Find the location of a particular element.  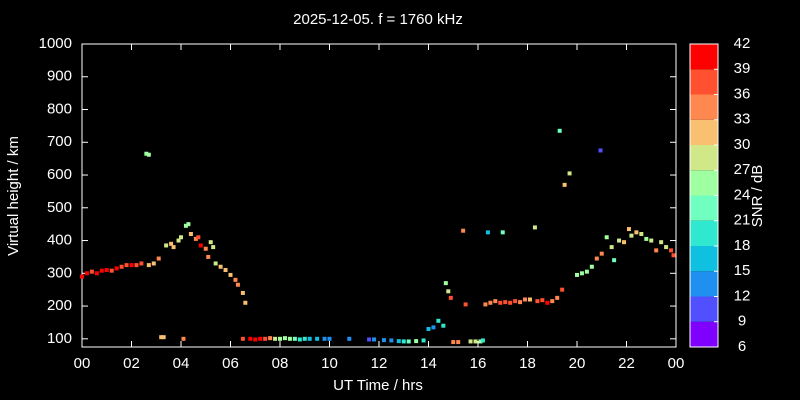

colorbar-tick-label: 39 is located at coordinates (742, 68).